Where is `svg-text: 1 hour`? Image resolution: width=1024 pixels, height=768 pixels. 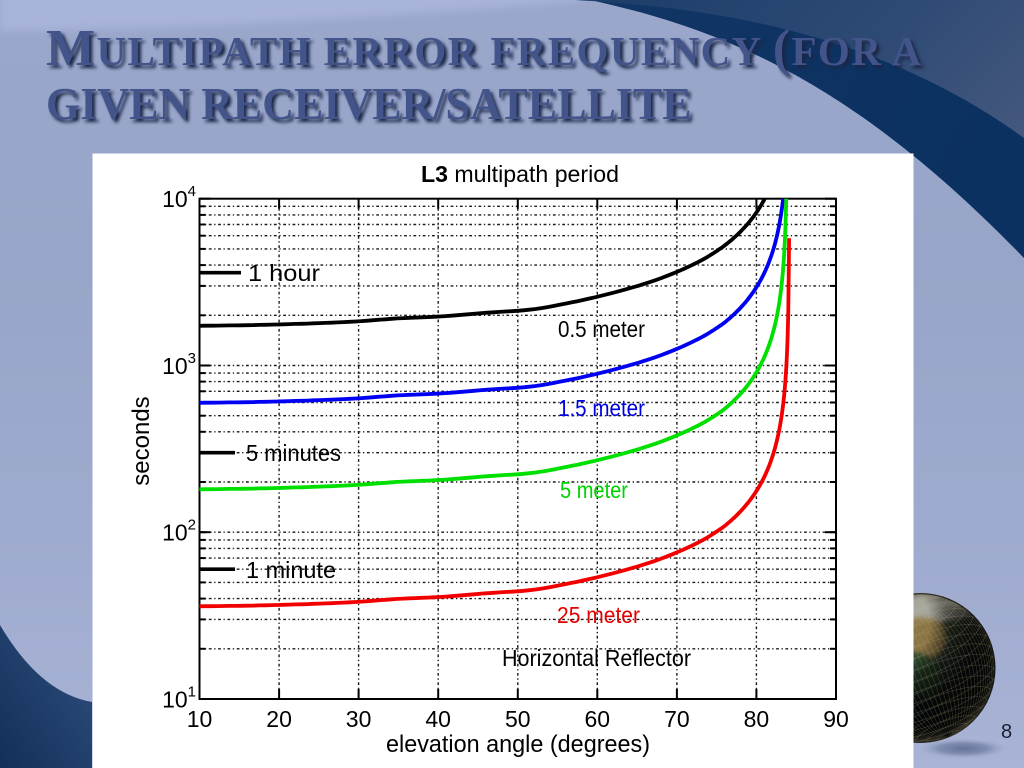
svg-text: 1 hour is located at coordinates (284, 273).